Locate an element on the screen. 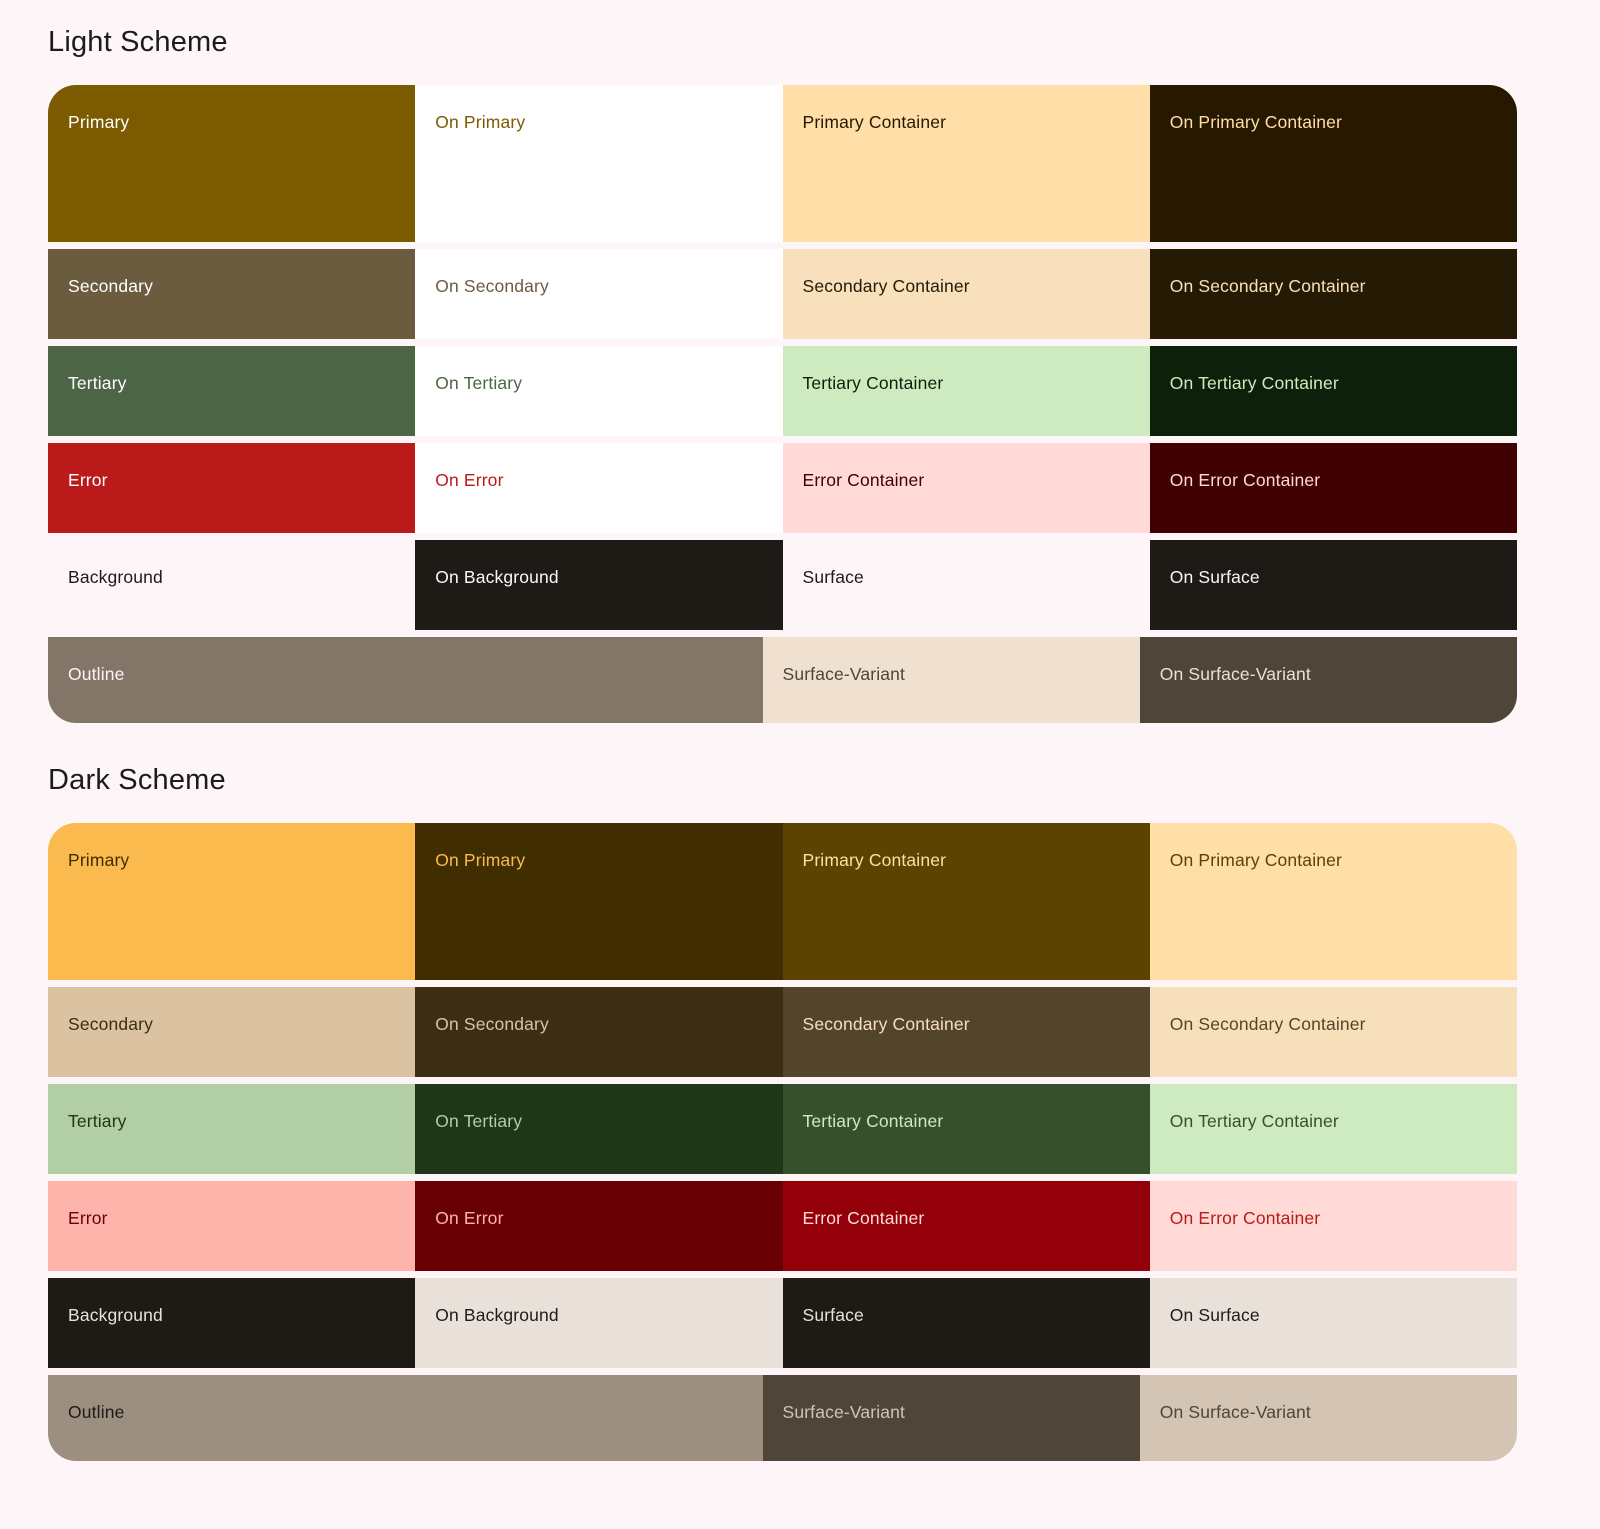 This screenshot has width=1600, height=1529. swatch-label: On Secondary is located at coordinates (492, 286).